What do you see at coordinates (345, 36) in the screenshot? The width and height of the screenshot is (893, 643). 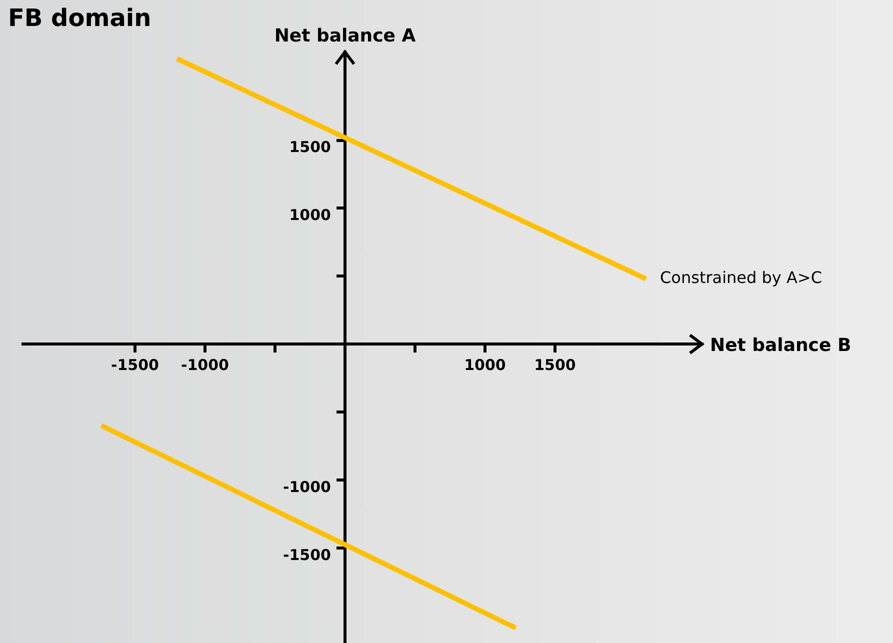 I see `y-axis-title: Net balance A` at bounding box center [345, 36].